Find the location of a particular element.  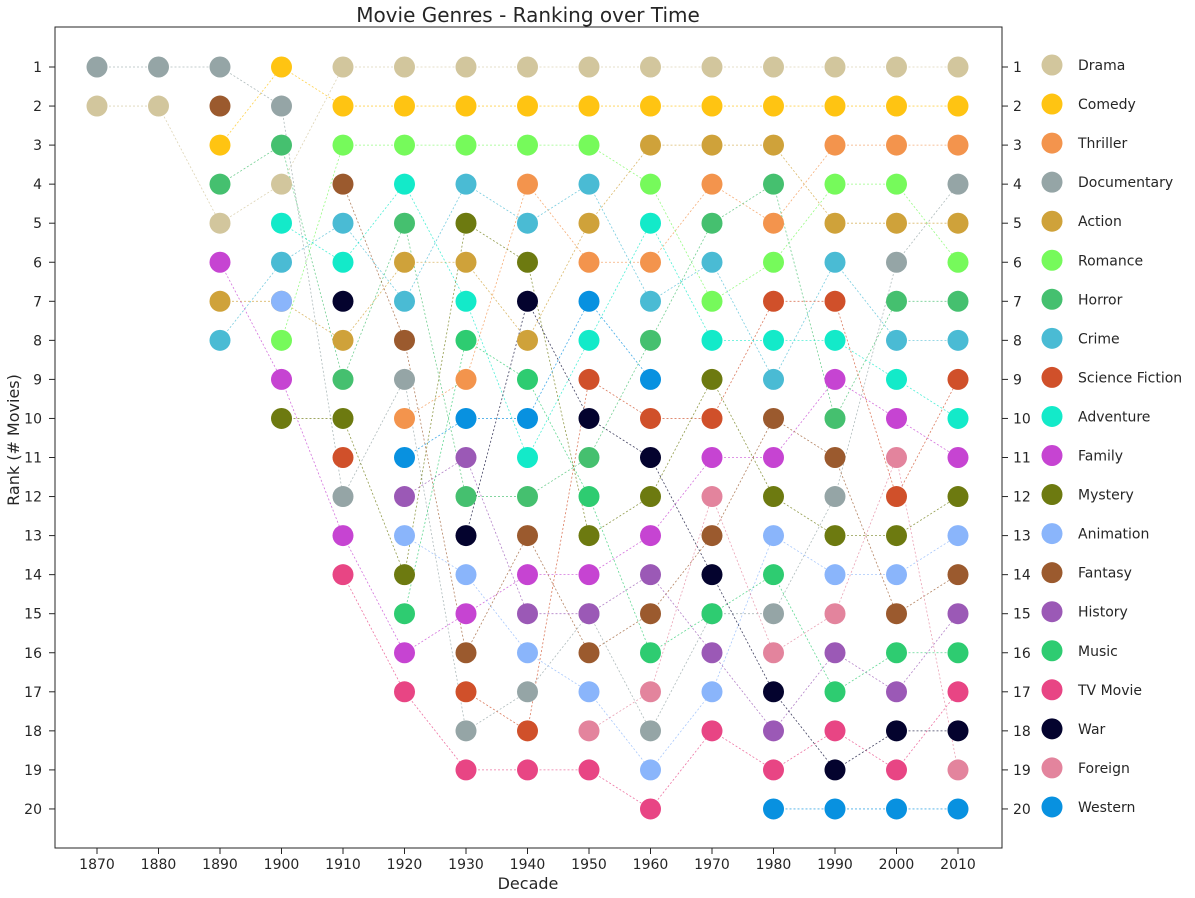

legend-label: Thriller is located at coordinates (1102, 144).